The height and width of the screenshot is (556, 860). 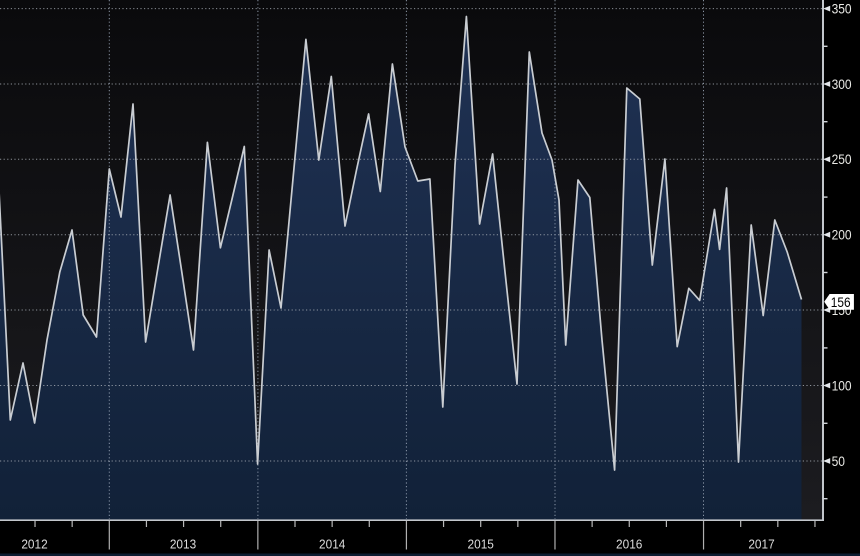 What do you see at coordinates (761, 543) in the screenshot?
I see `svg-text: 2017` at bounding box center [761, 543].